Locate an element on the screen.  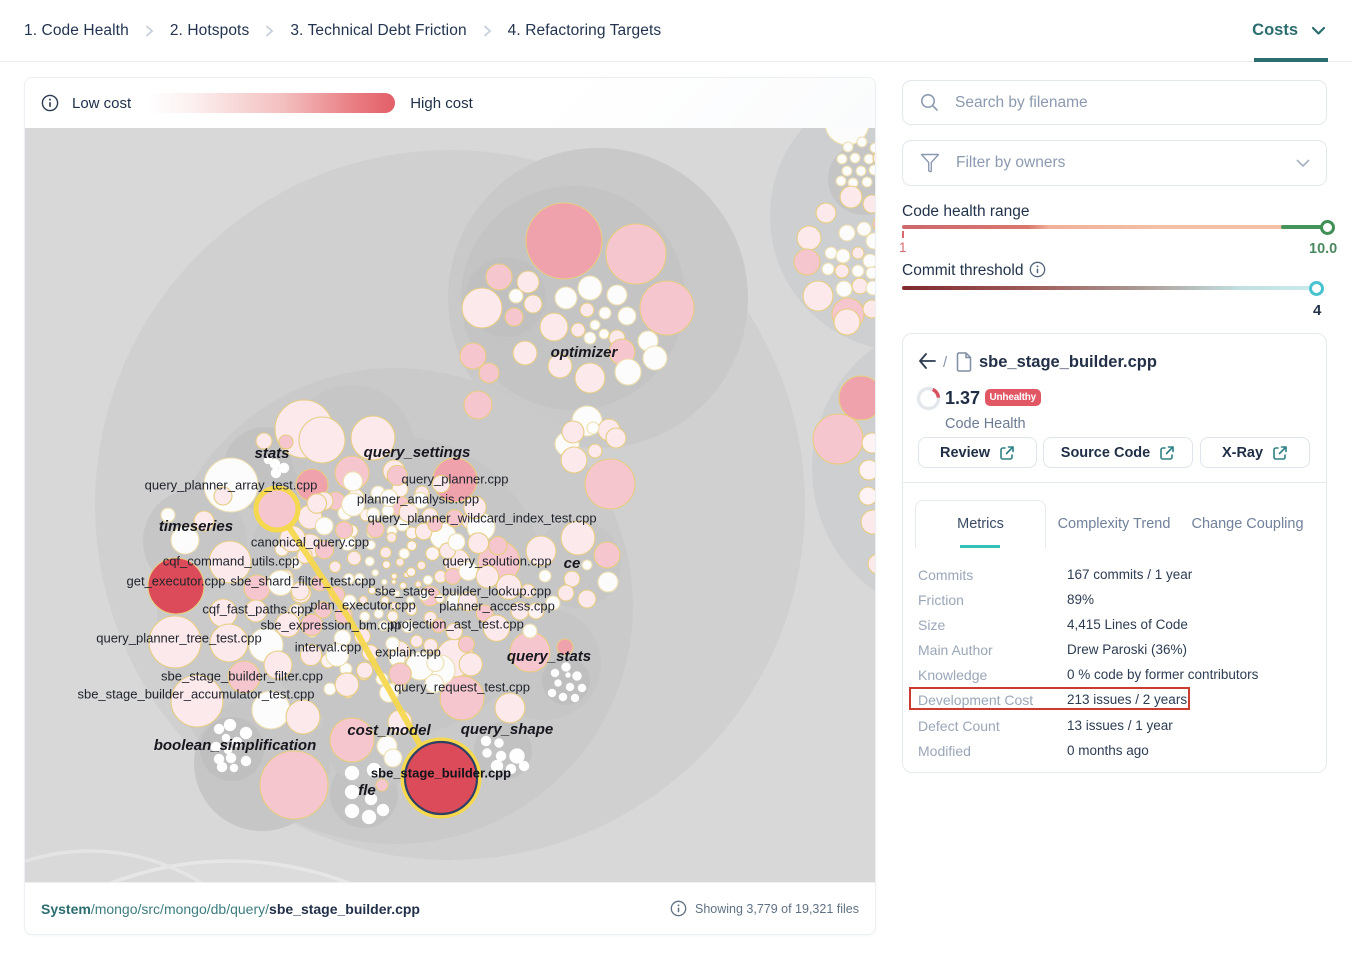
svg-text: query_planner_tree_test.cpp is located at coordinates (179, 638).